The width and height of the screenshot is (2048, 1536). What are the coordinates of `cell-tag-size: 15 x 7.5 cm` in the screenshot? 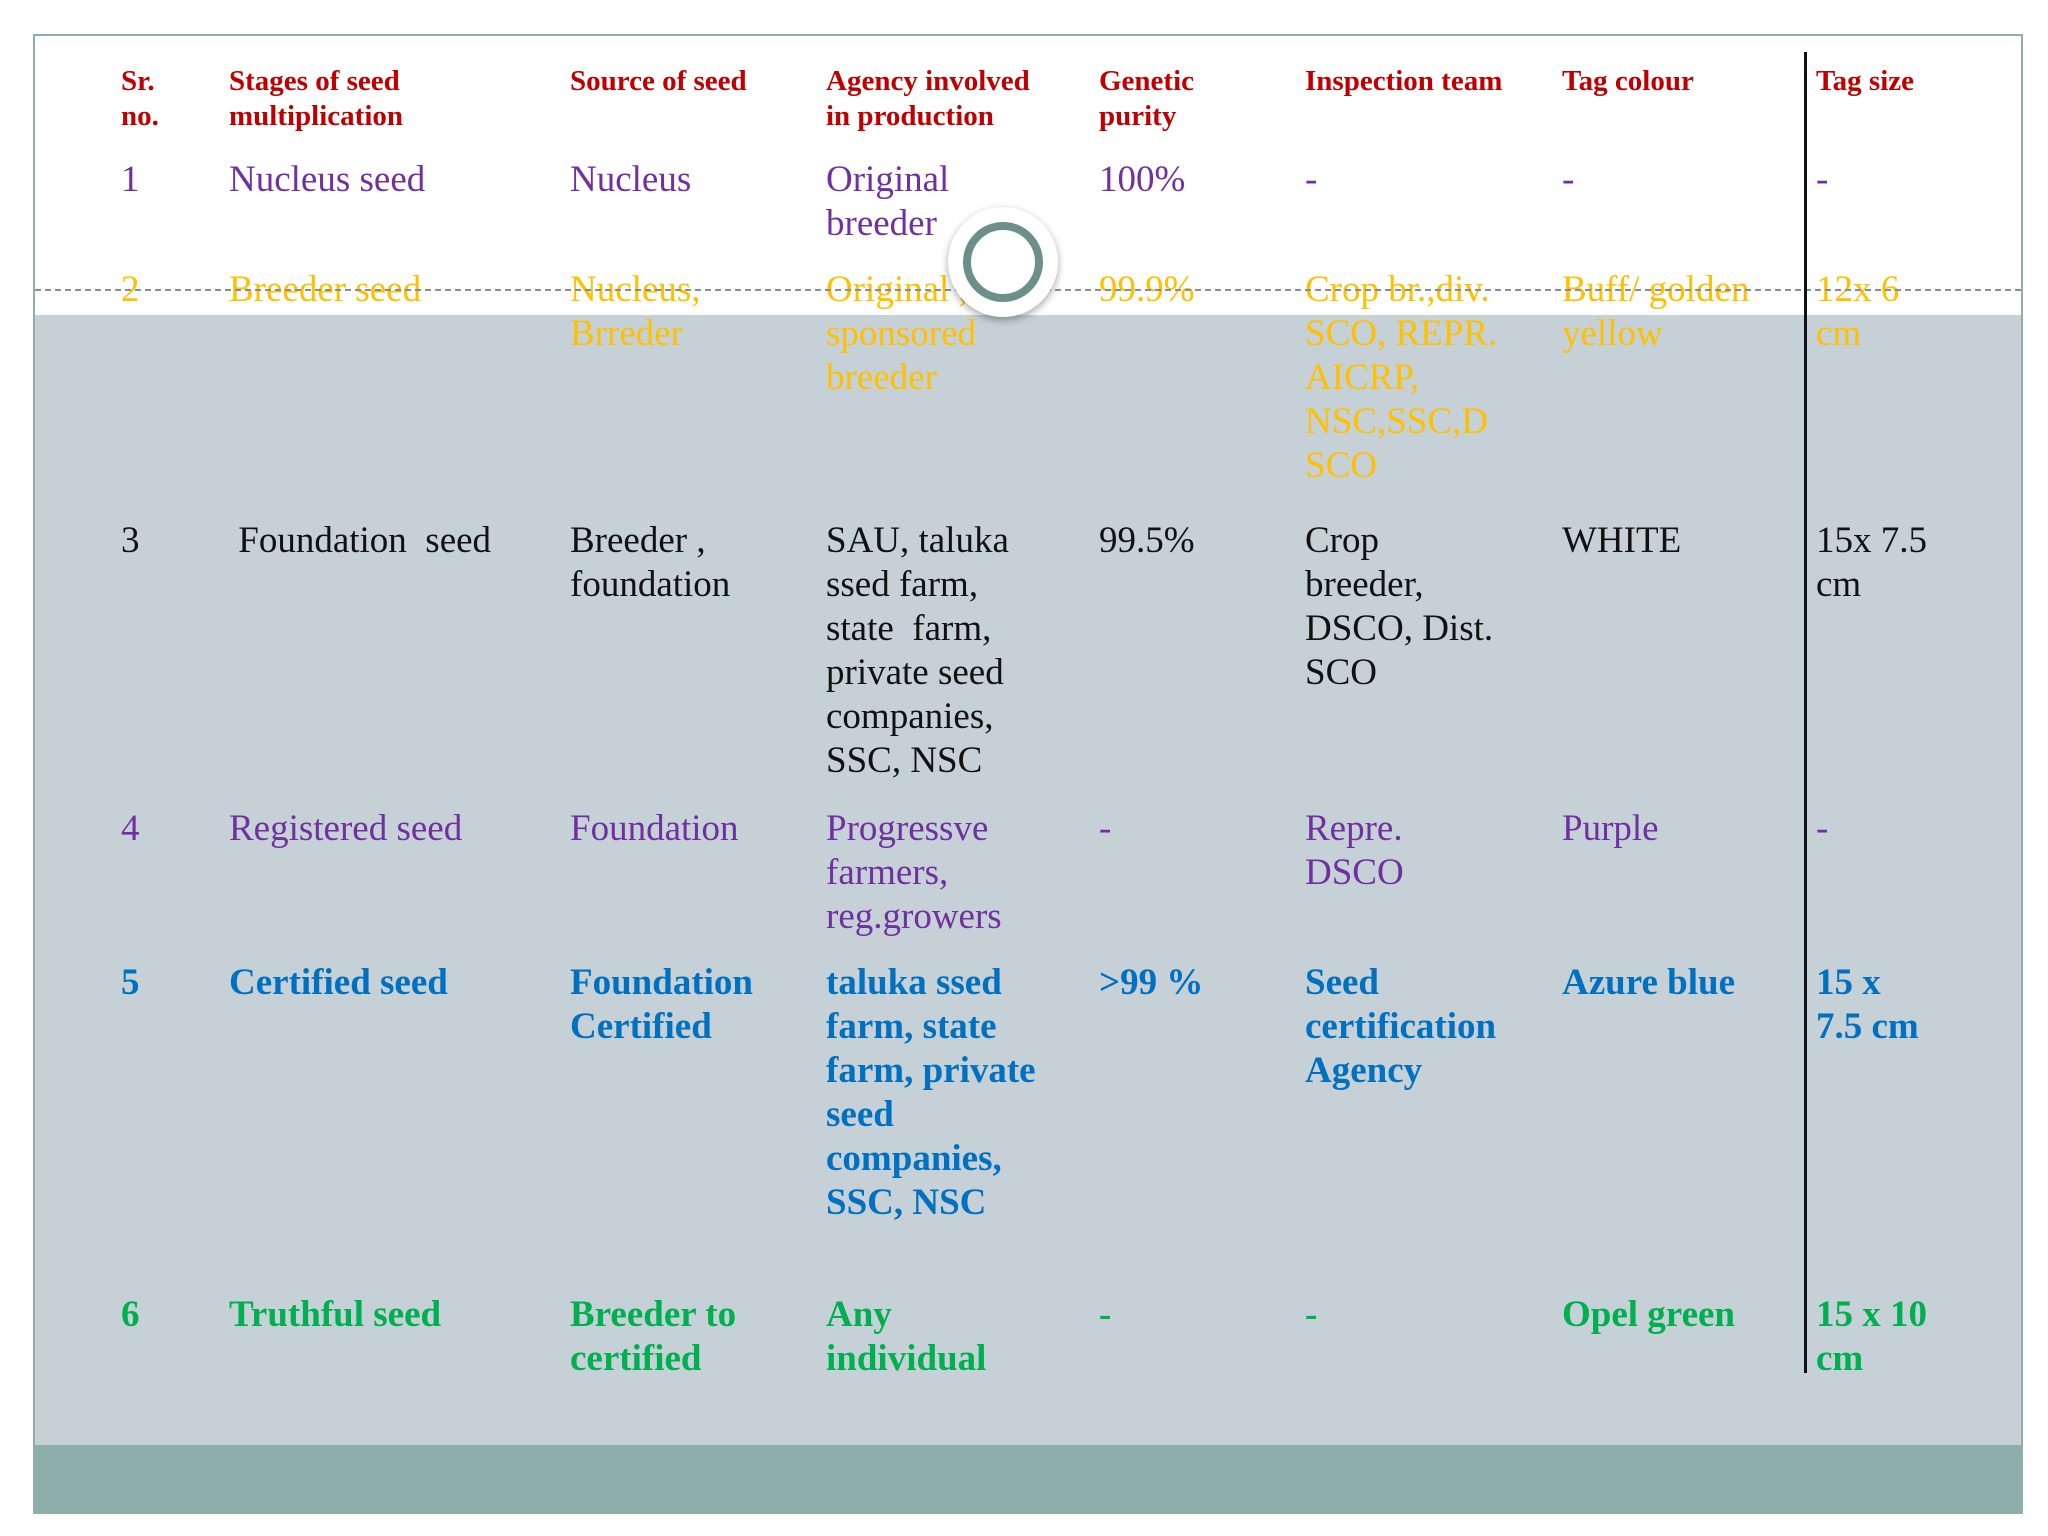 It's located at (1867, 1004).